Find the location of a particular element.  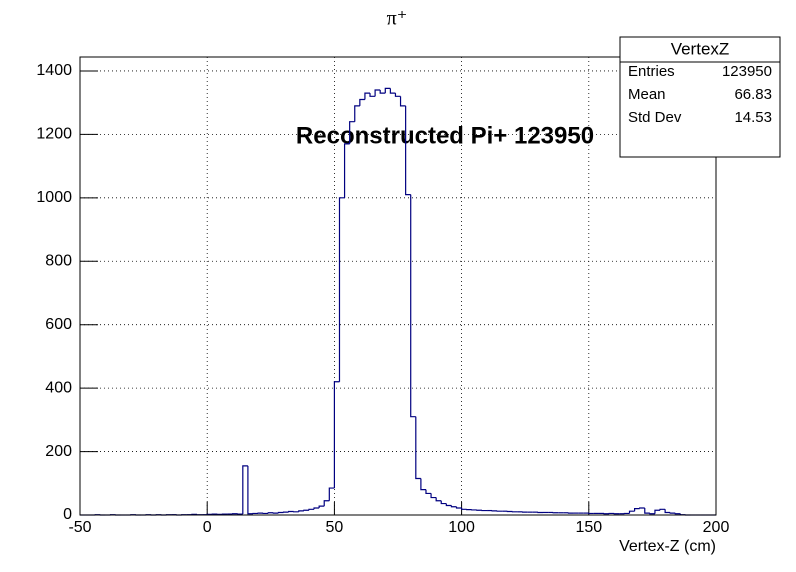

x-axis-label: Vertex-Z (cm) is located at coordinates (667, 546).